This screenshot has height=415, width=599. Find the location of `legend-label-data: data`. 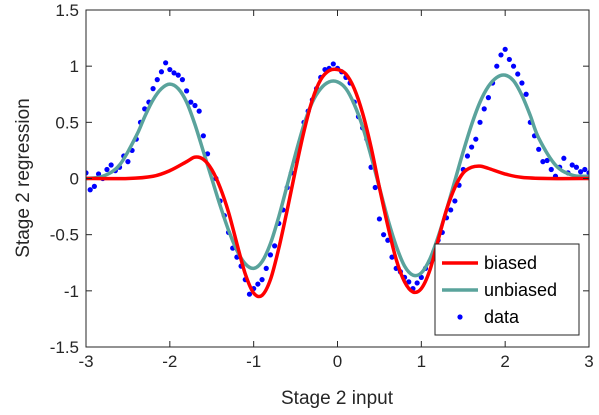

legend-label-data: data is located at coordinates (502, 317).